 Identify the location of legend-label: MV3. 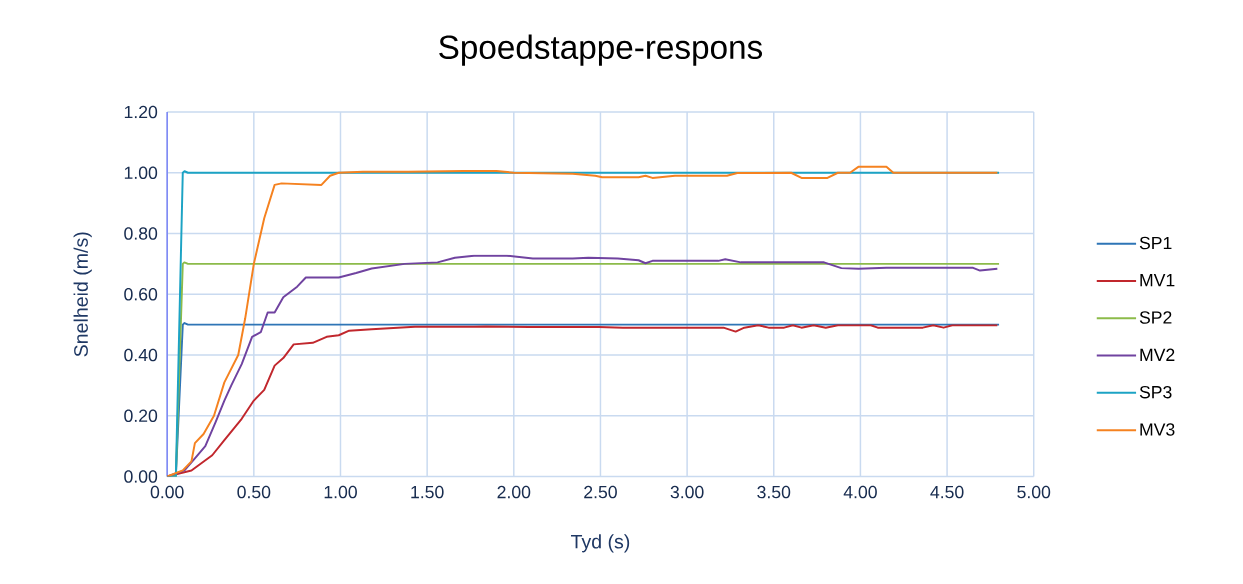
(1157, 429).